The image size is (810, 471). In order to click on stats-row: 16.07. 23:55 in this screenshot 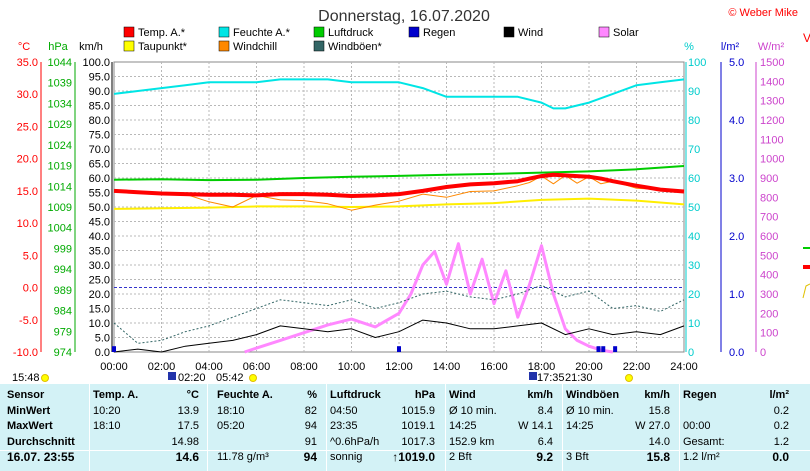, I will do `click(48, 458)`.